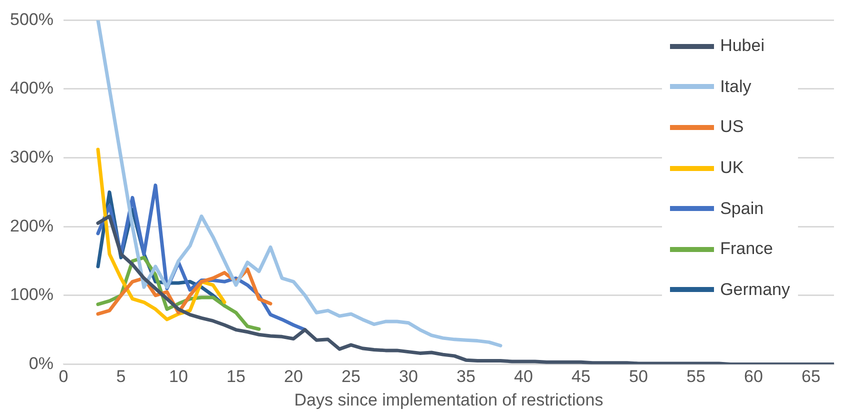  Describe the element at coordinates (121, 376) in the screenshot. I see `x-tick-label: 5` at that location.